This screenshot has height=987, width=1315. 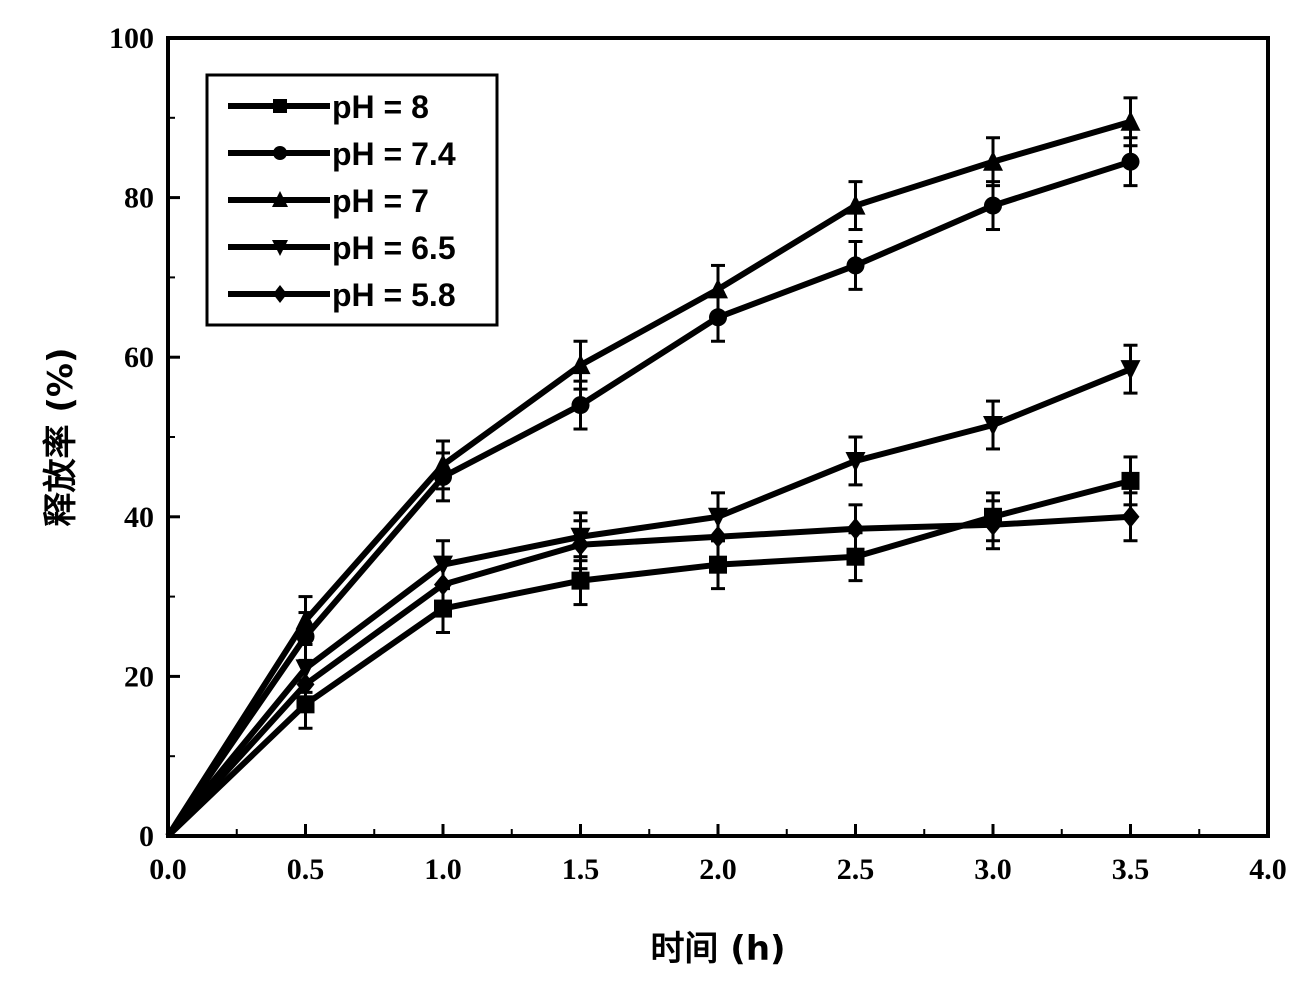 I want to click on legend-label: pH = 5.8, so click(x=394, y=295).